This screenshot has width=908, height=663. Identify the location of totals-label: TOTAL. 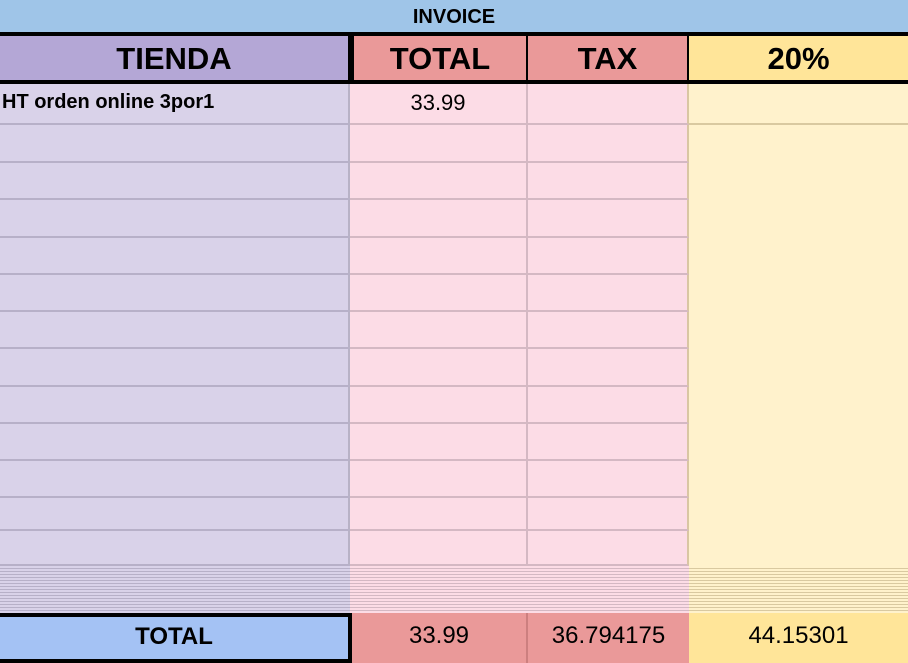
(176, 638).